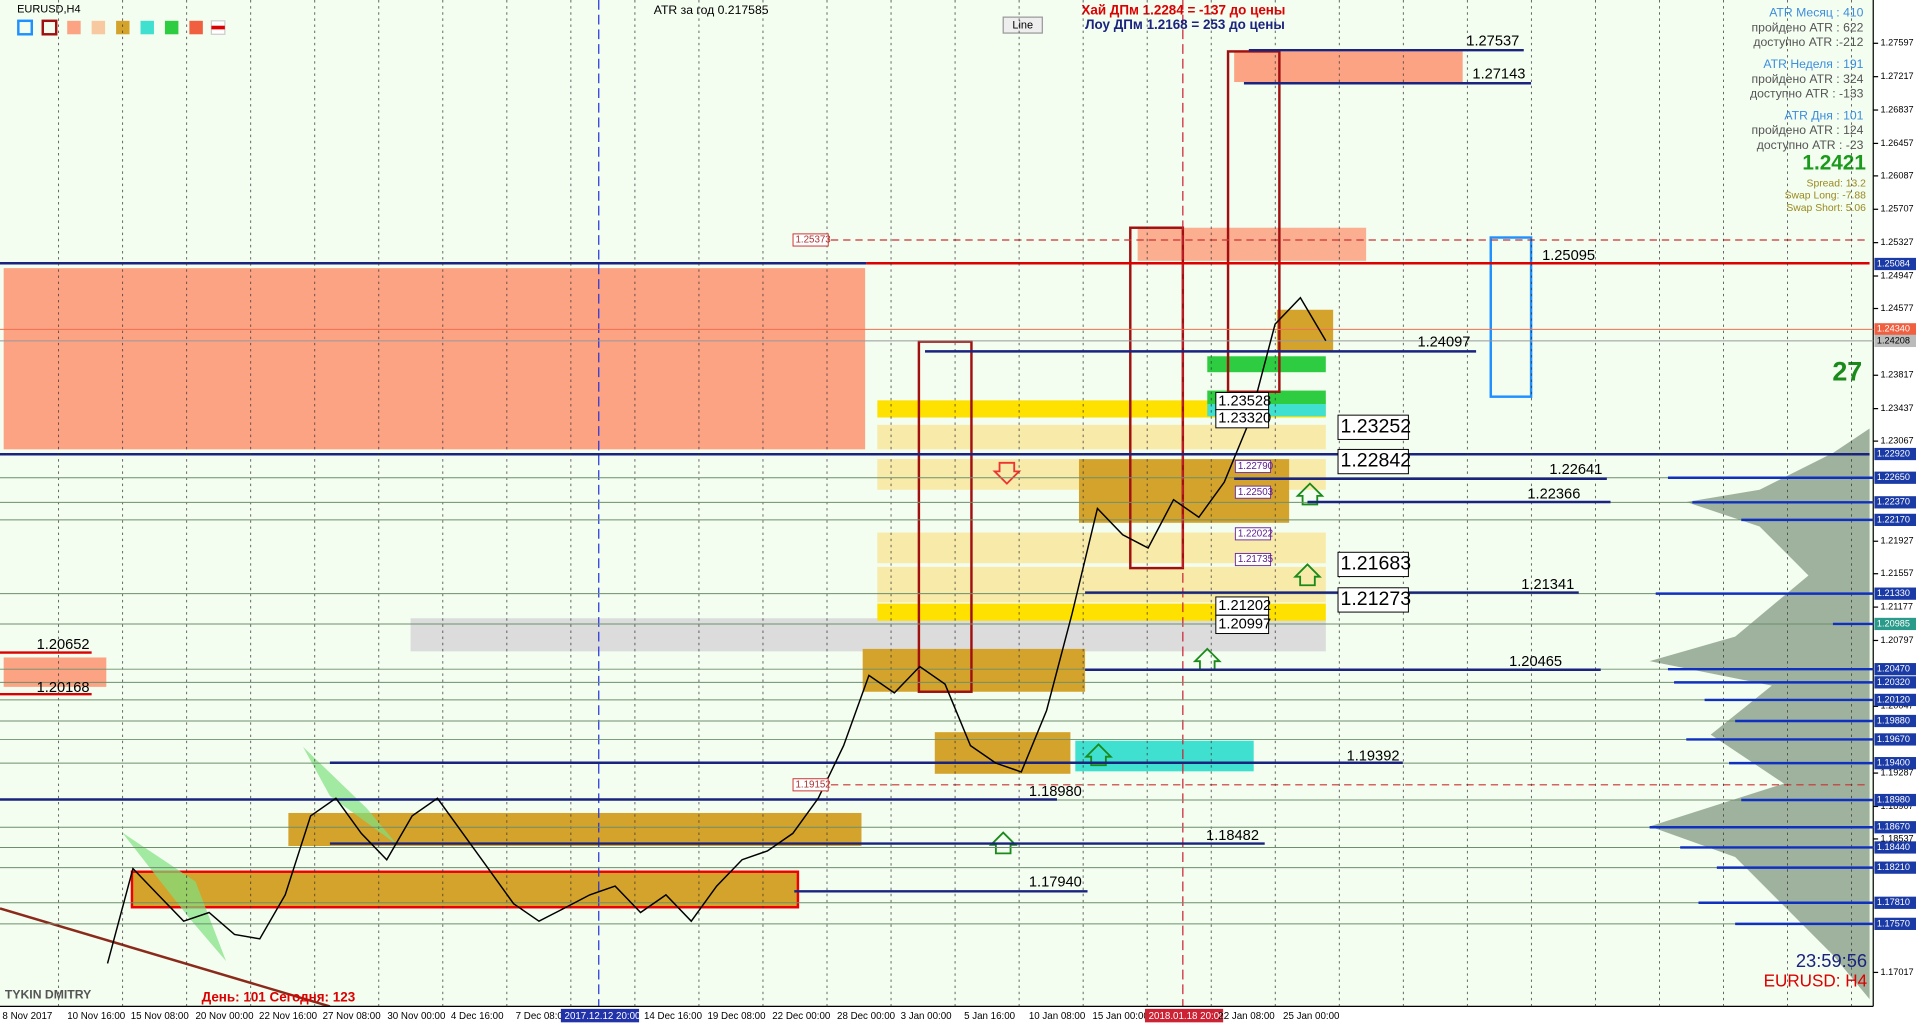 The height and width of the screenshot is (1026, 1916). I want to click on info-line: ATR Месяц : 410, so click(1816, 13).